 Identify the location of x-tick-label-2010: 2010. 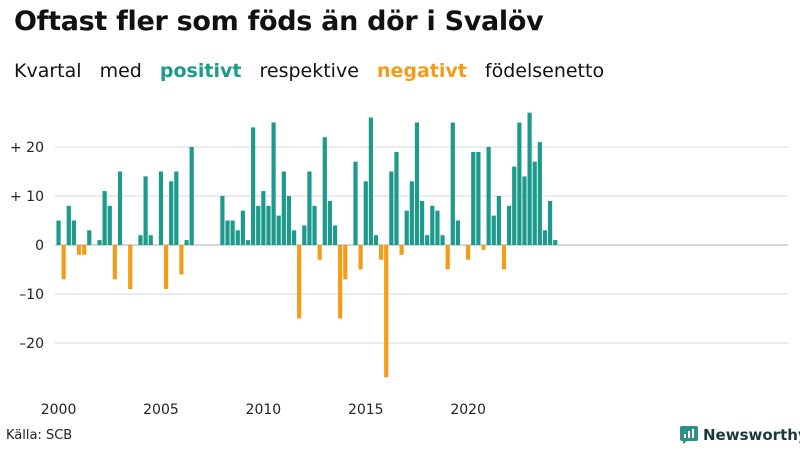
(264, 410).